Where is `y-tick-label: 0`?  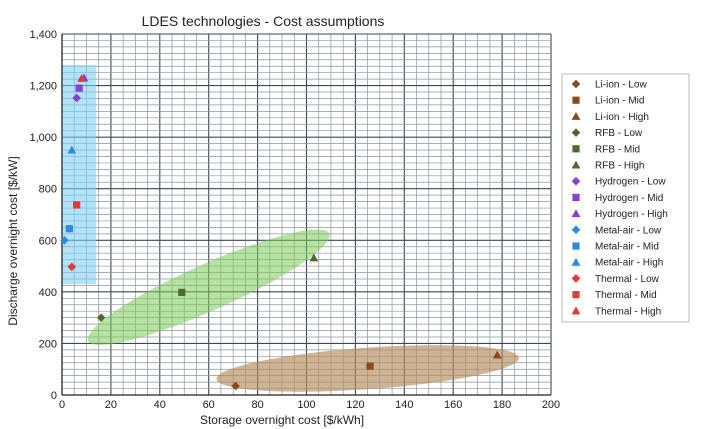
y-tick-label: 0 is located at coordinates (54, 396).